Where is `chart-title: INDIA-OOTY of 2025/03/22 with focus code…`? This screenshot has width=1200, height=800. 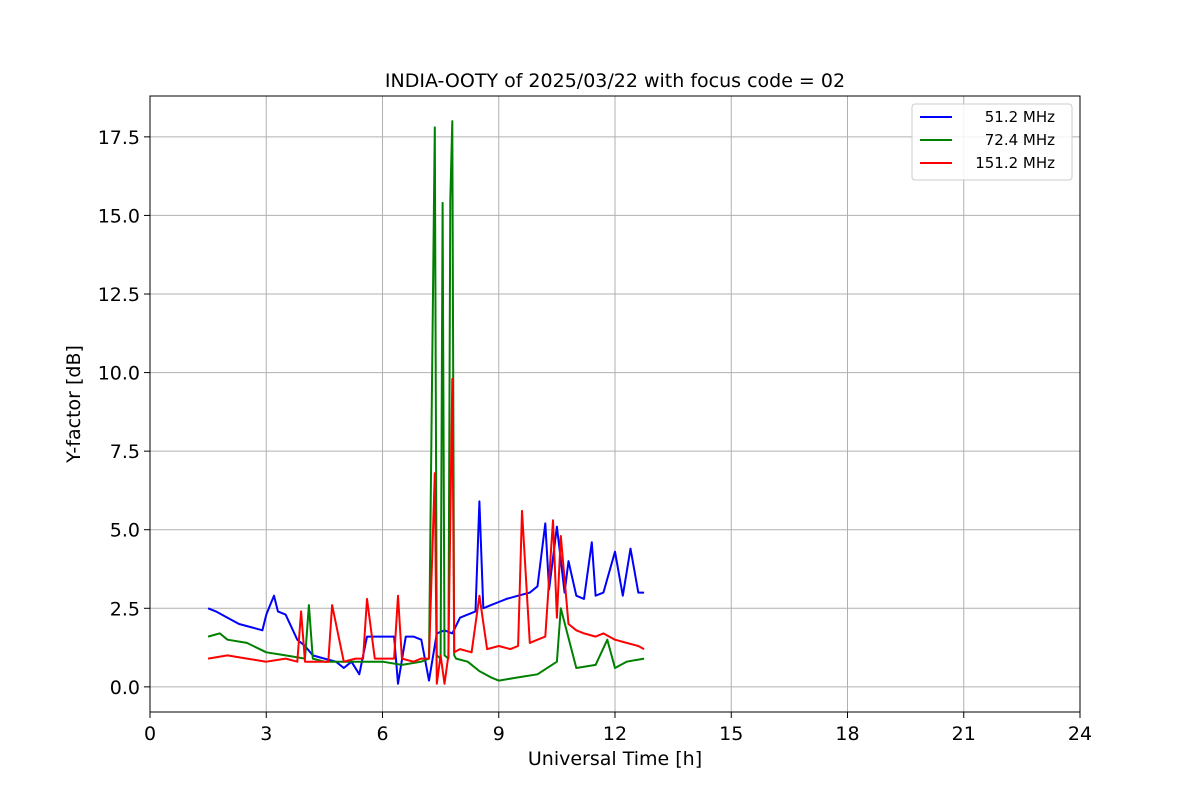
chart-title: INDIA-OOTY of 2025/03/22 with focus code… is located at coordinates (615, 81).